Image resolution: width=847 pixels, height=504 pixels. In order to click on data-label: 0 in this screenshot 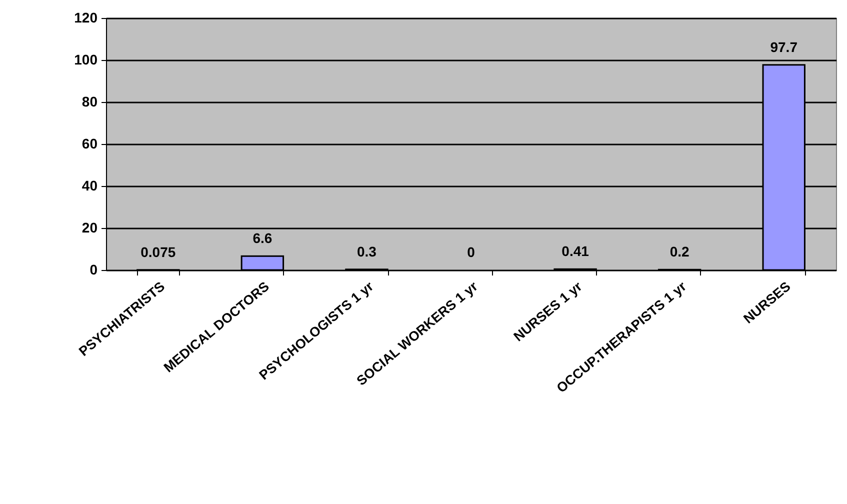, I will do `click(471, 252)`.